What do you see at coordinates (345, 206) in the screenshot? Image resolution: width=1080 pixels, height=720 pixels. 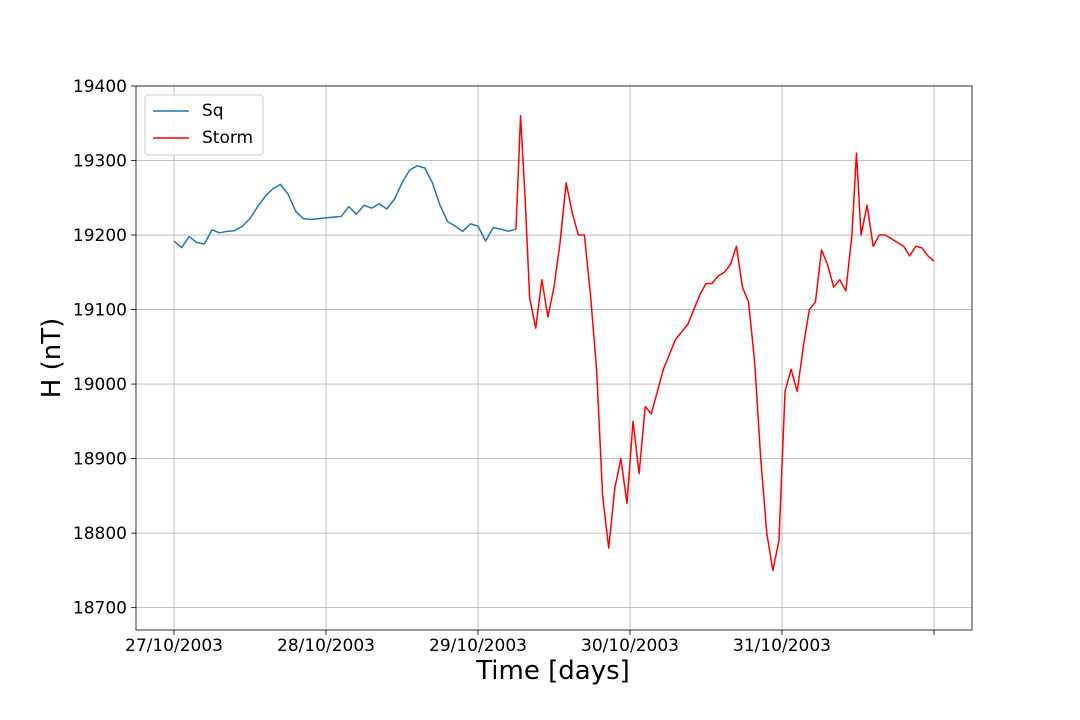 I see `line-series` at bounding box center [345, 206].